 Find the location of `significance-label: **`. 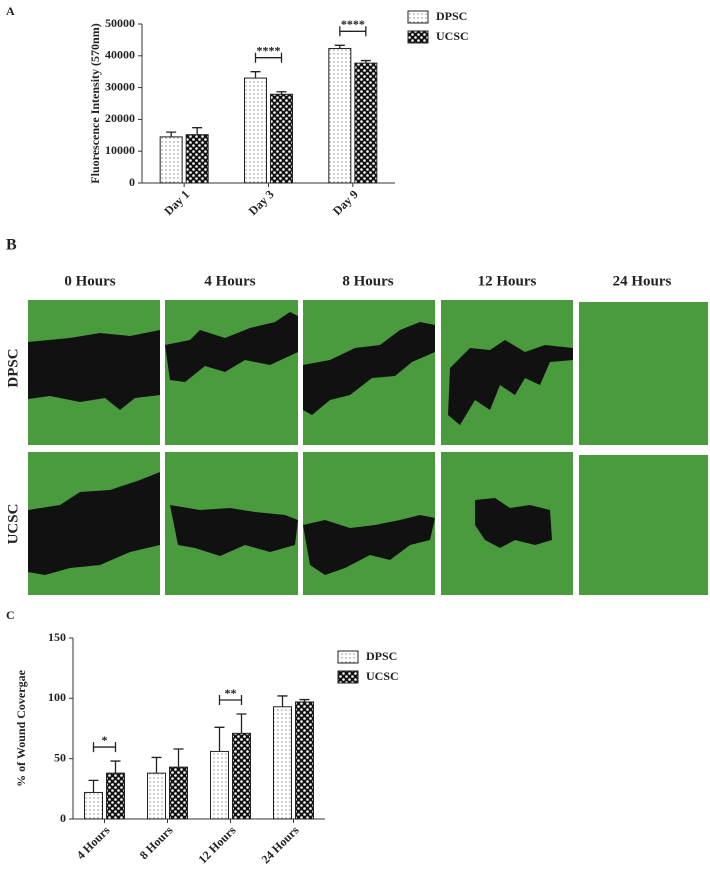

significance-label: ** is located at coordinates (231, 693).